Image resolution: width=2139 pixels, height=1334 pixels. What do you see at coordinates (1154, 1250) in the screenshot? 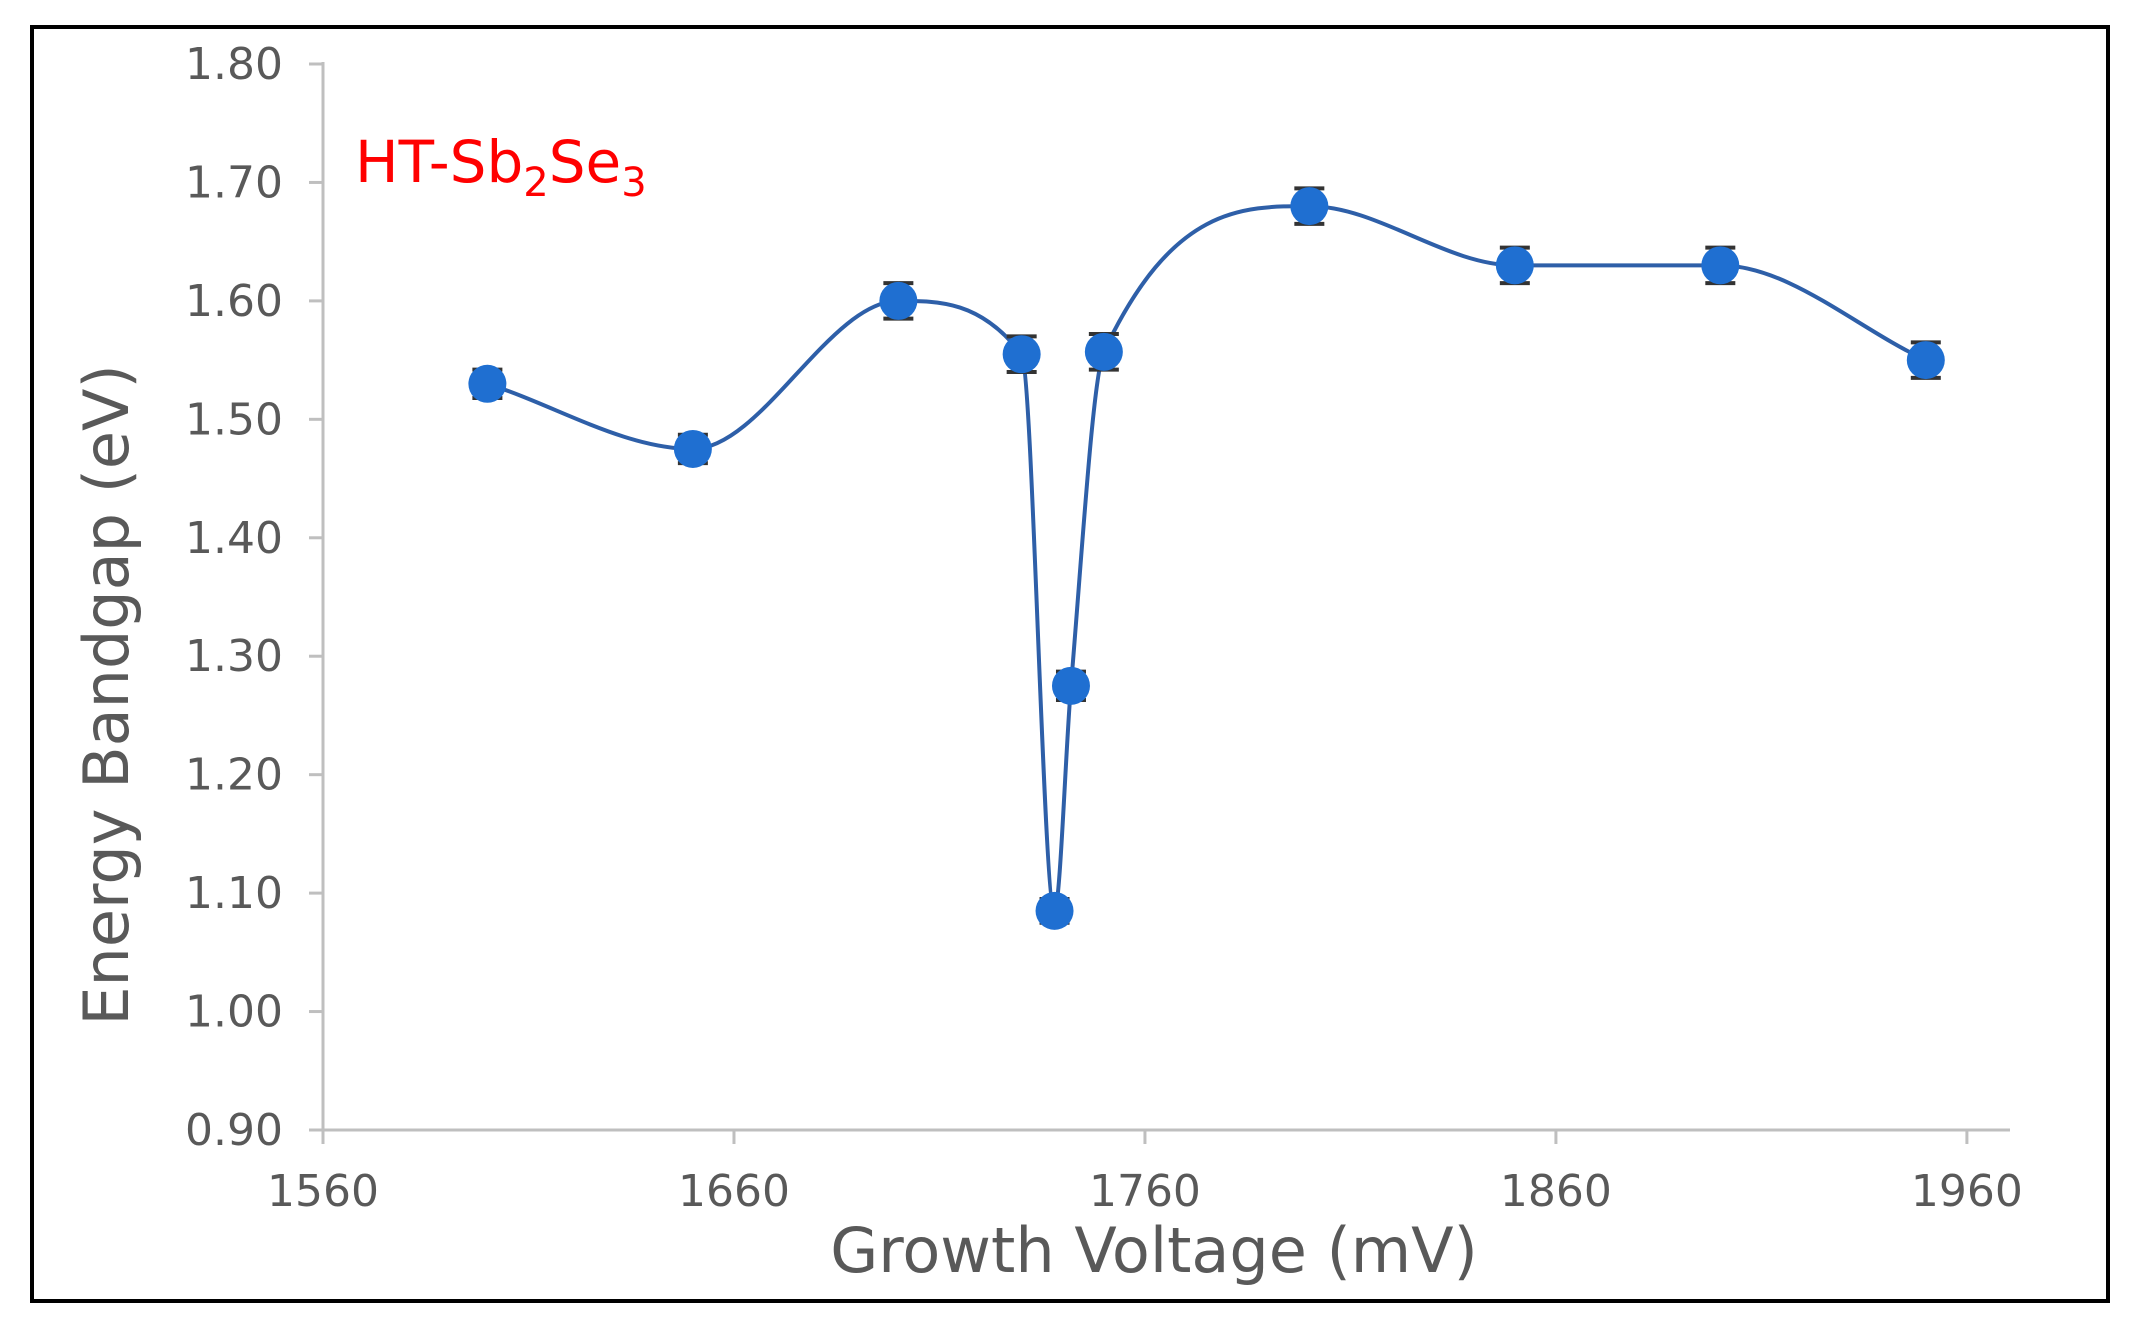
I see `x-axis-title: Growth Voltage (mV)` at bounding box center [1154, 1250].